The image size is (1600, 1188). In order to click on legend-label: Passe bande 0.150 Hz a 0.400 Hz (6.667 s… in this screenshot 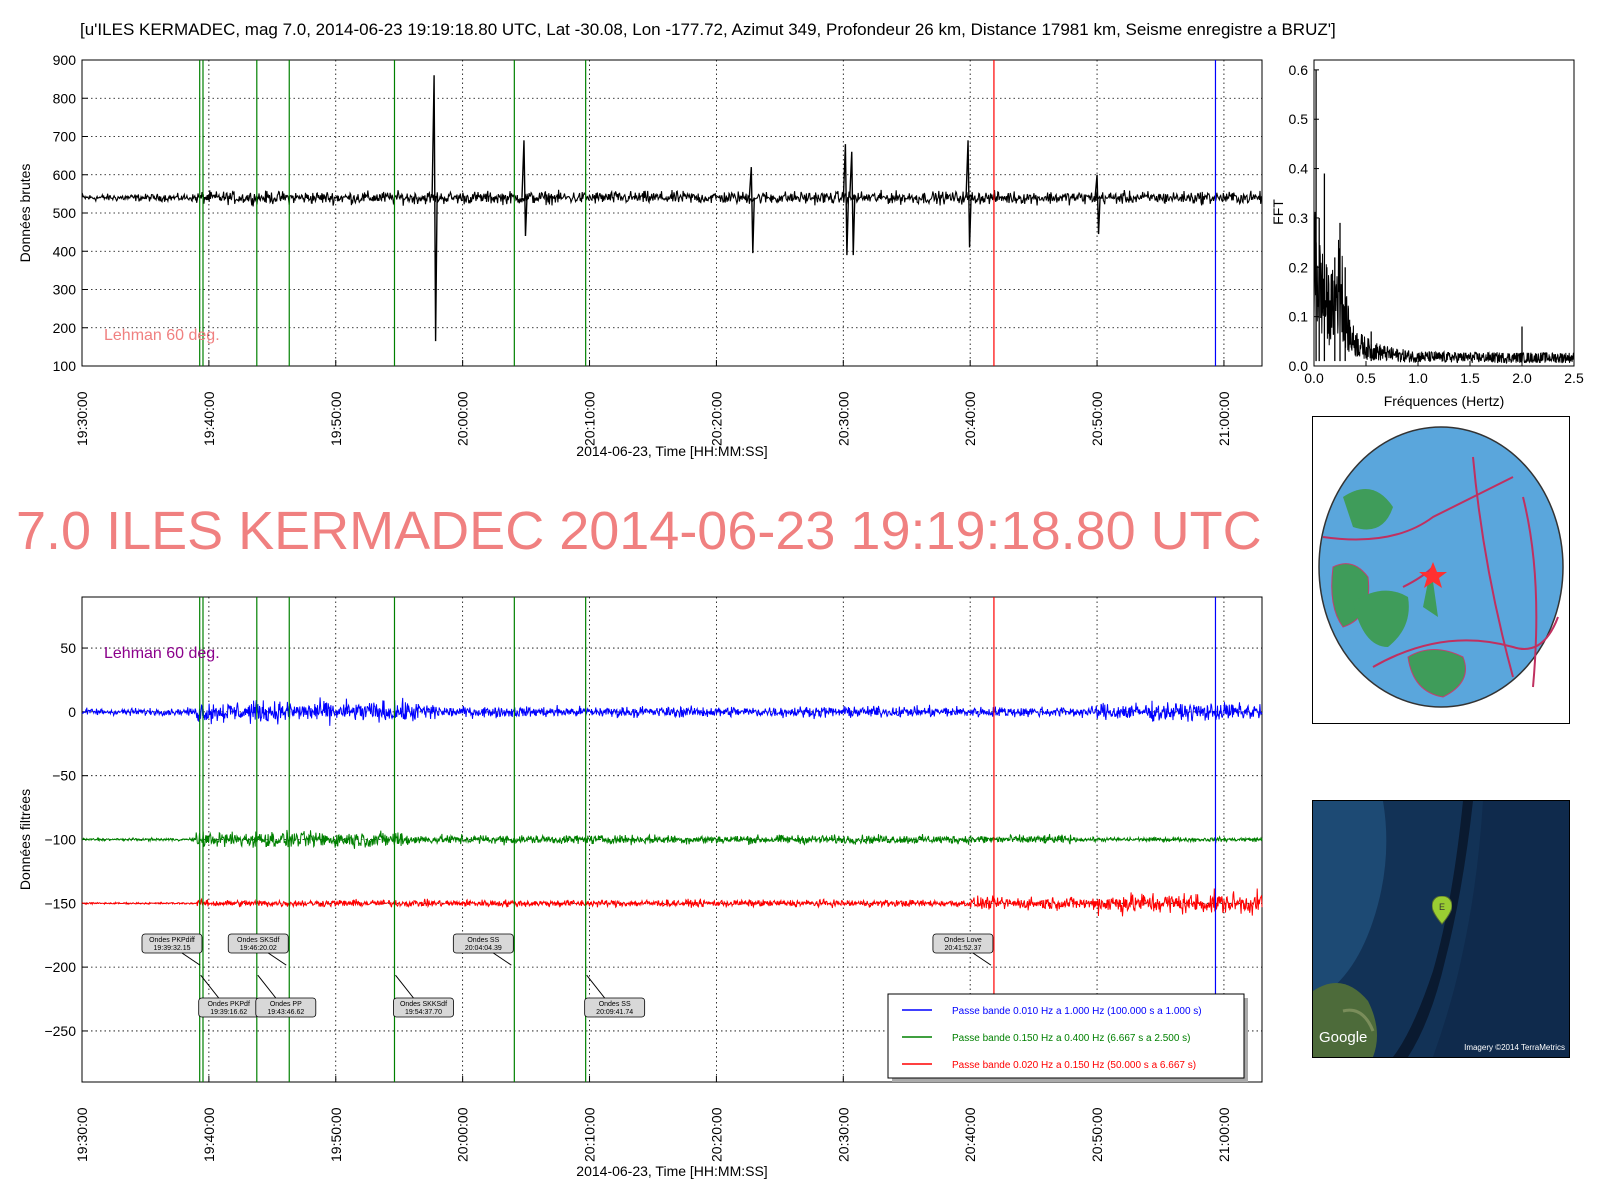, I will do `click(1071, 1038)`.